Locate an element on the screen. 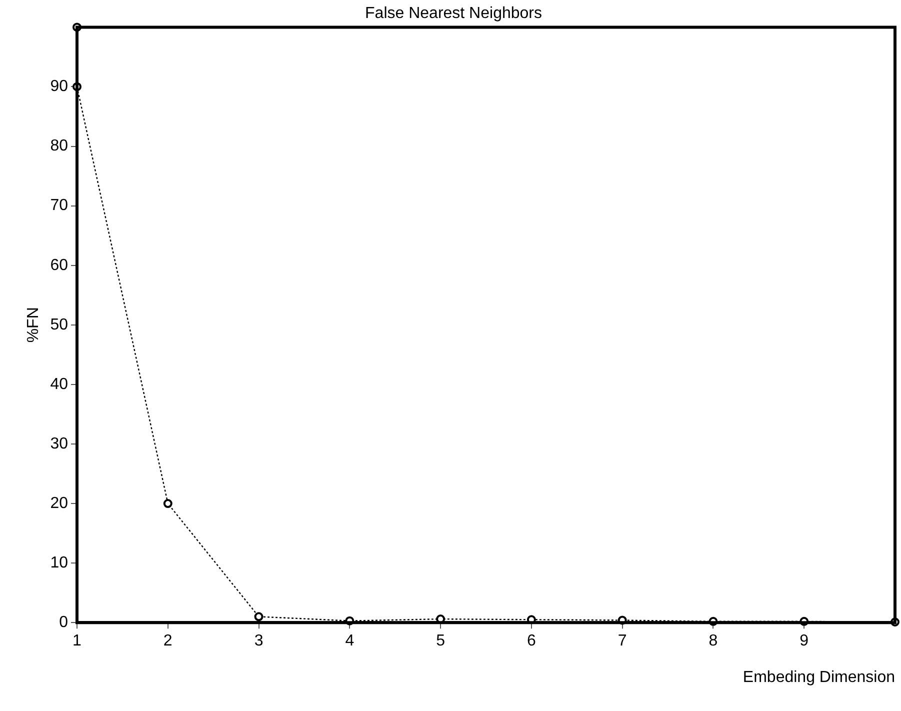 This screenshot has height=711, width=901. y-tick-label: 90 is located at coordinates (59, 87).